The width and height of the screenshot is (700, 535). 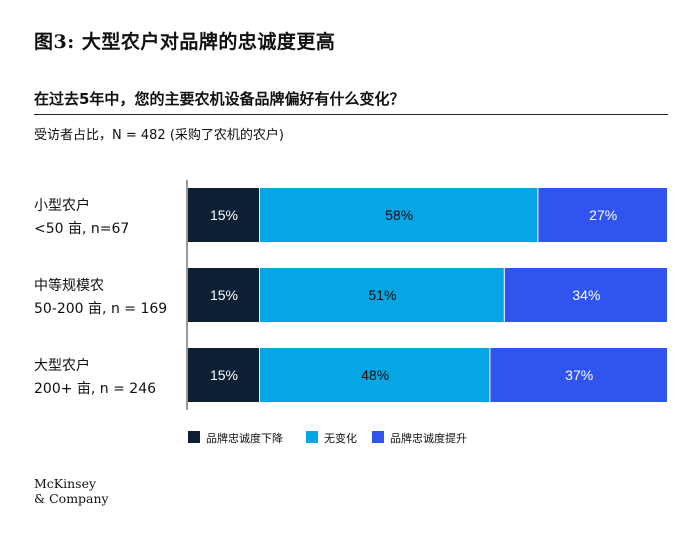 I want to click on legend-label-2: 品牌忠诚度提升, so click(x=428, y=438).